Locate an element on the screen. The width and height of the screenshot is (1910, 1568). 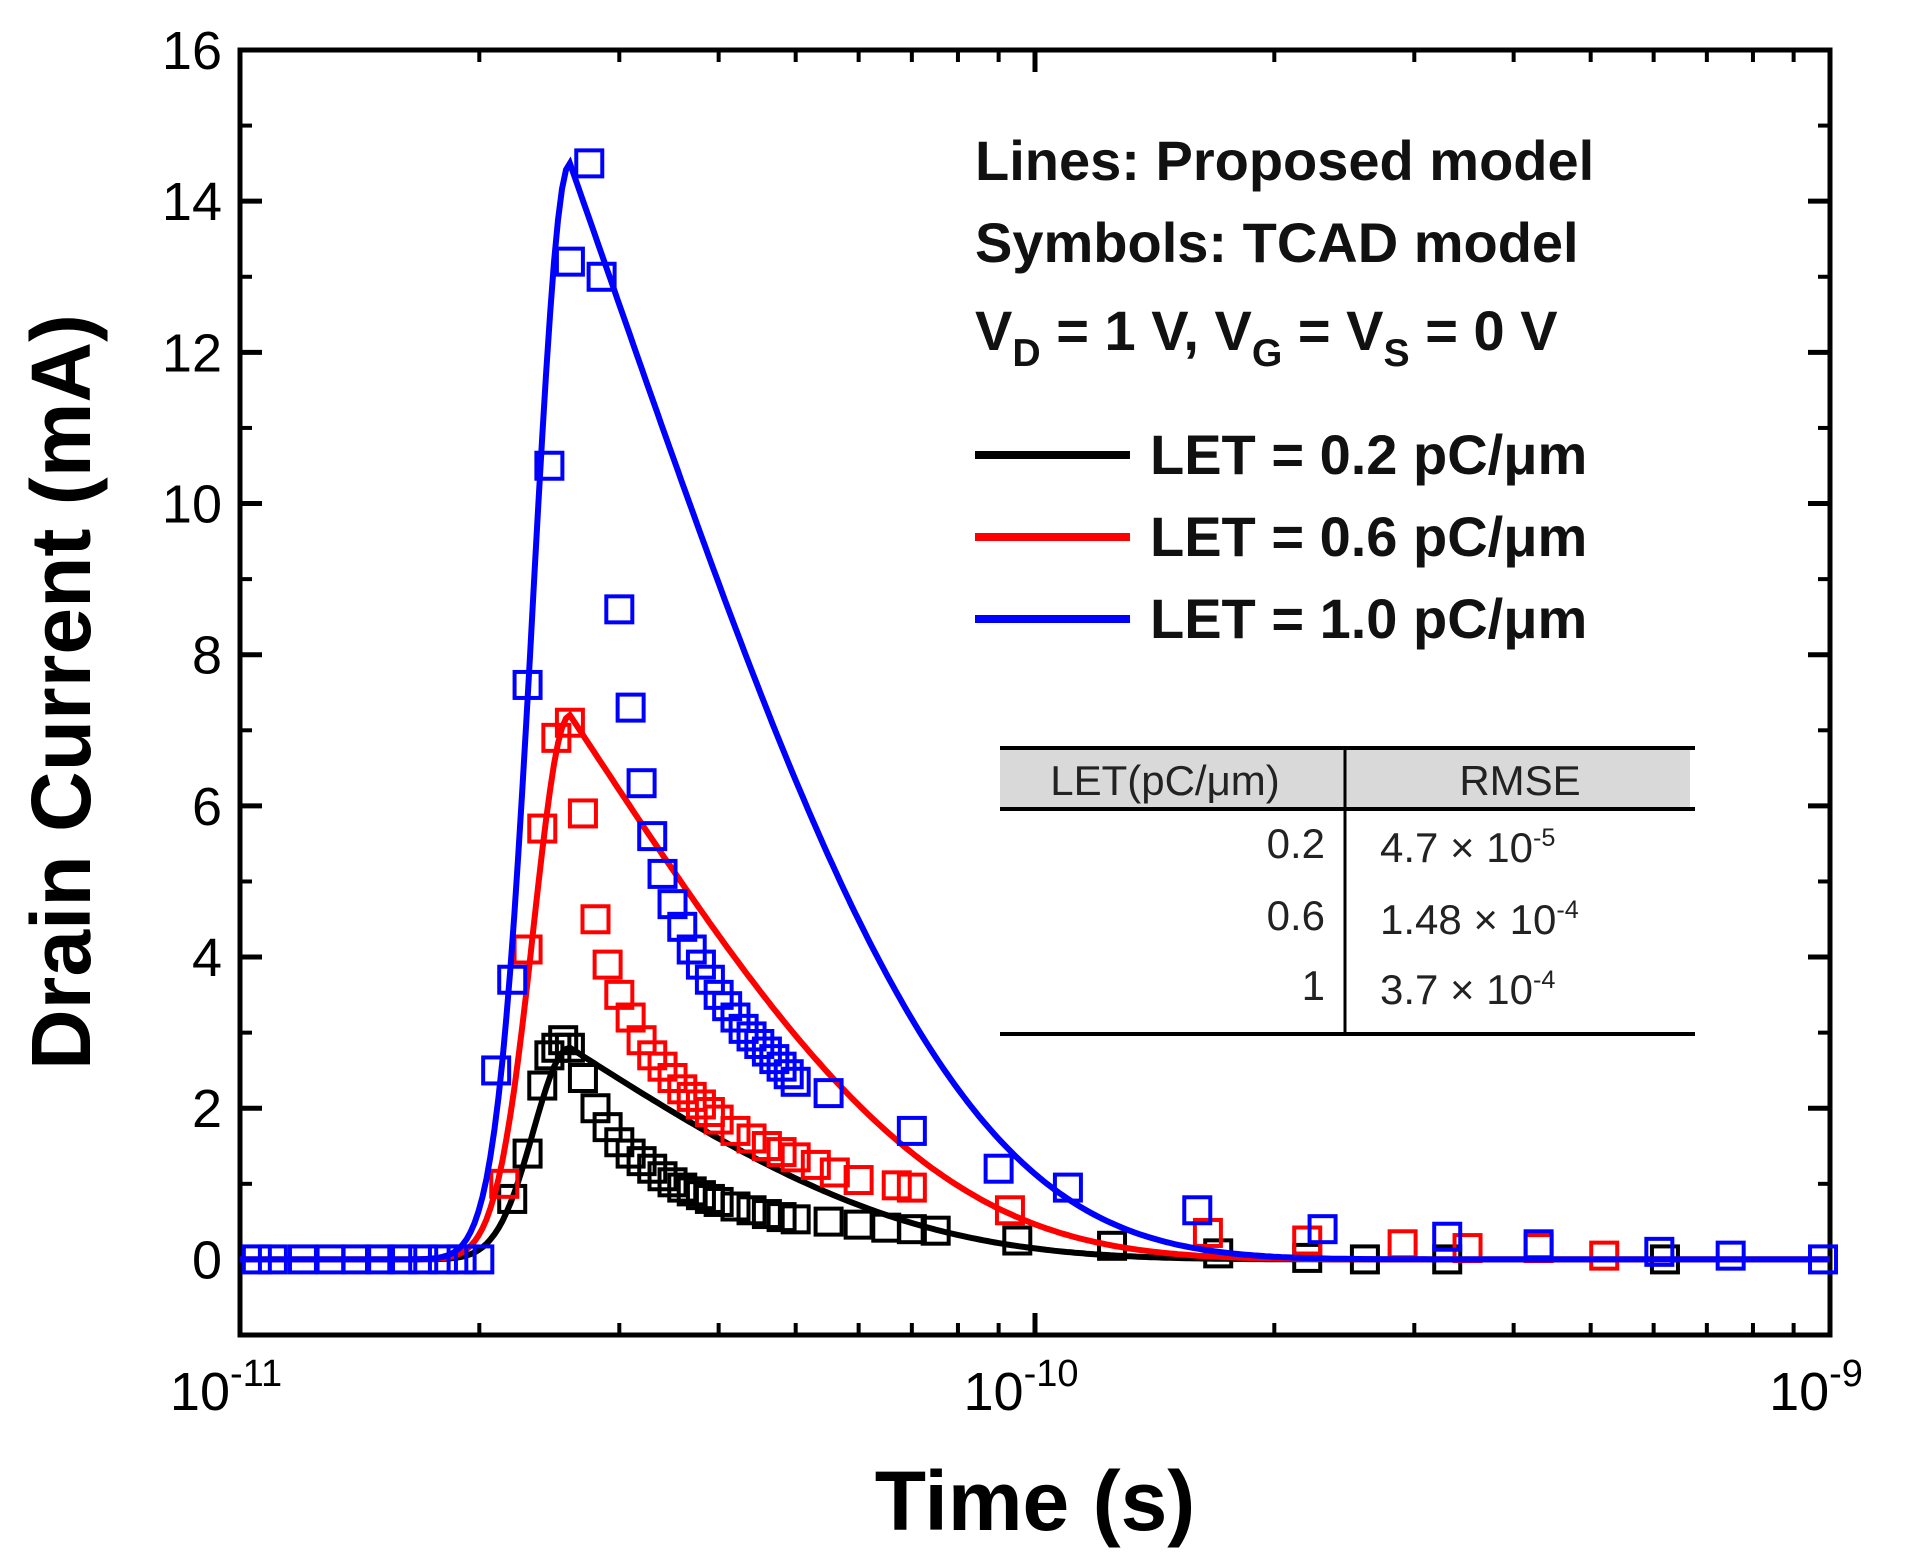
y-tick-label: 12 is located at coordinates (192, 353).